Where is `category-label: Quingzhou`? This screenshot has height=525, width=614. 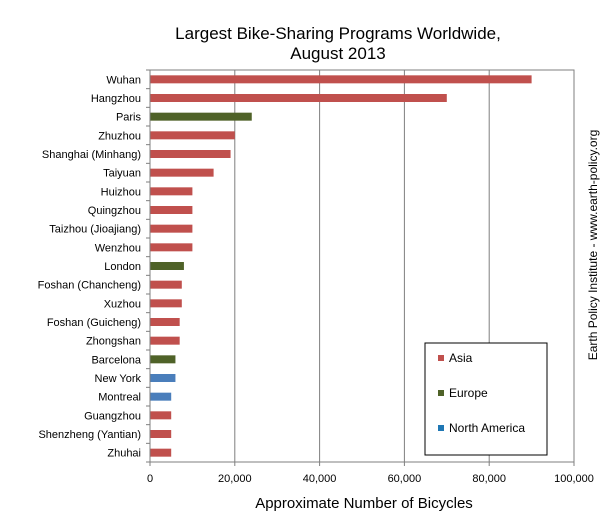 category-label: Quingzhou is located at coordinates (114, 211).